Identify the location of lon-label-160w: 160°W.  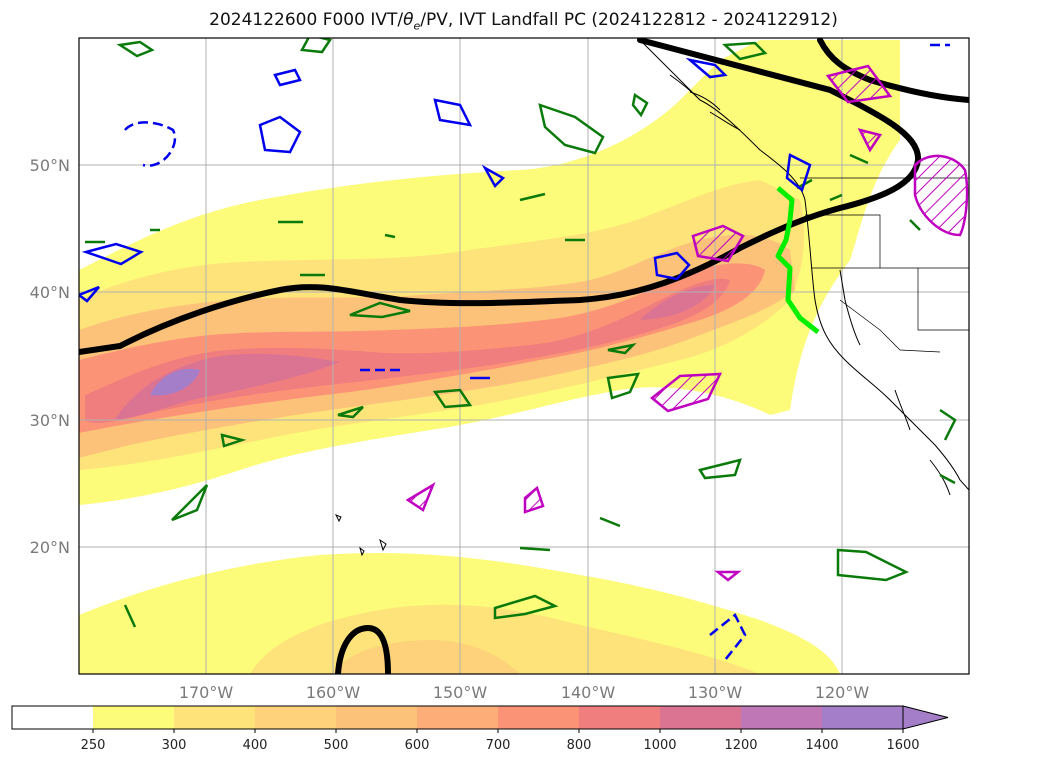
(333, 692).